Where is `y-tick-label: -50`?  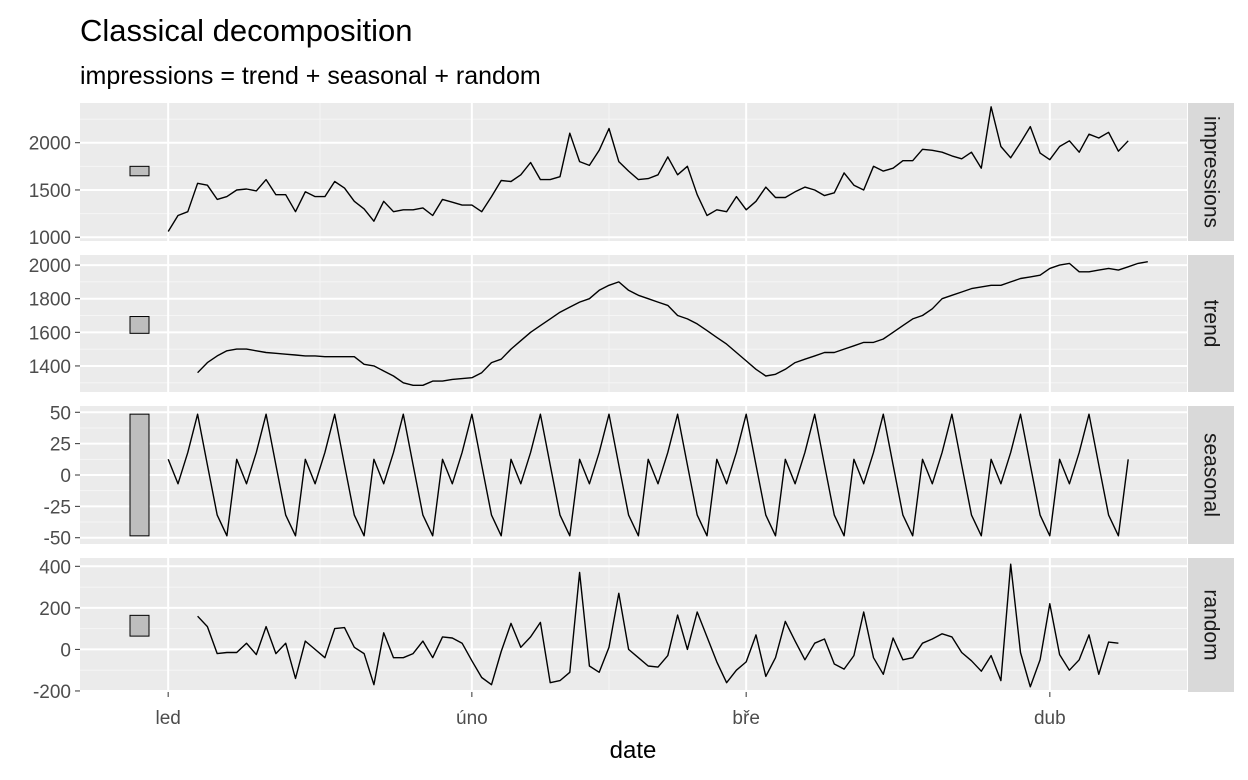
y-tick-label: -50 is located at coordinates (57, 539).